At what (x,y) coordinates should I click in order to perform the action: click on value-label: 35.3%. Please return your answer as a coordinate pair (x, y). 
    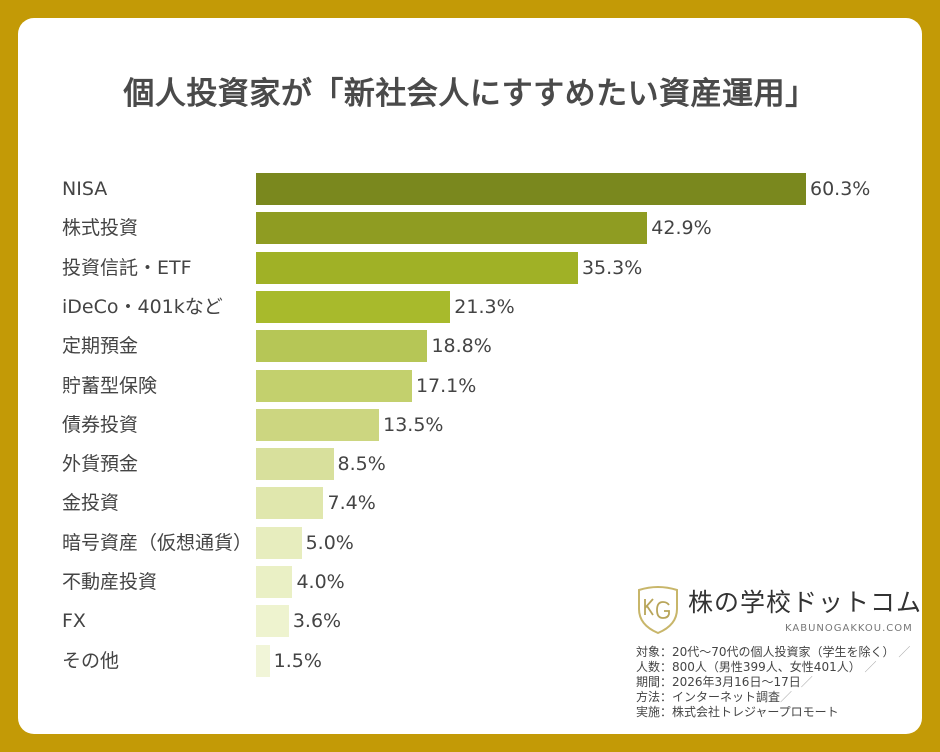
    Looking at the image, I should click on (612, 267).